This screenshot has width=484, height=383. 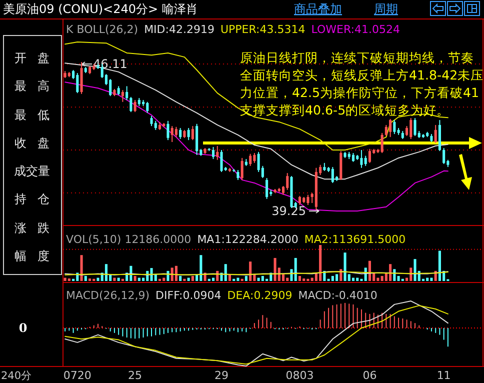 I want to click on text: 成交量, so click(x=32, y=171).